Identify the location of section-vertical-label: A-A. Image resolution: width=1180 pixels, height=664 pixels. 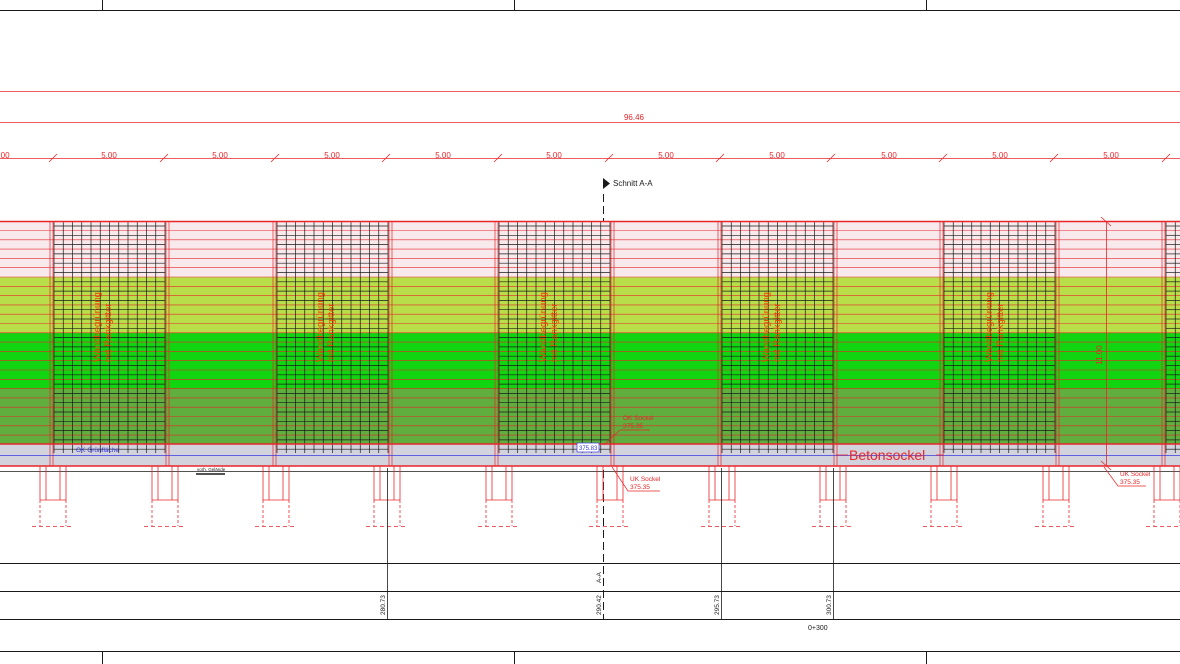
(599, 578).